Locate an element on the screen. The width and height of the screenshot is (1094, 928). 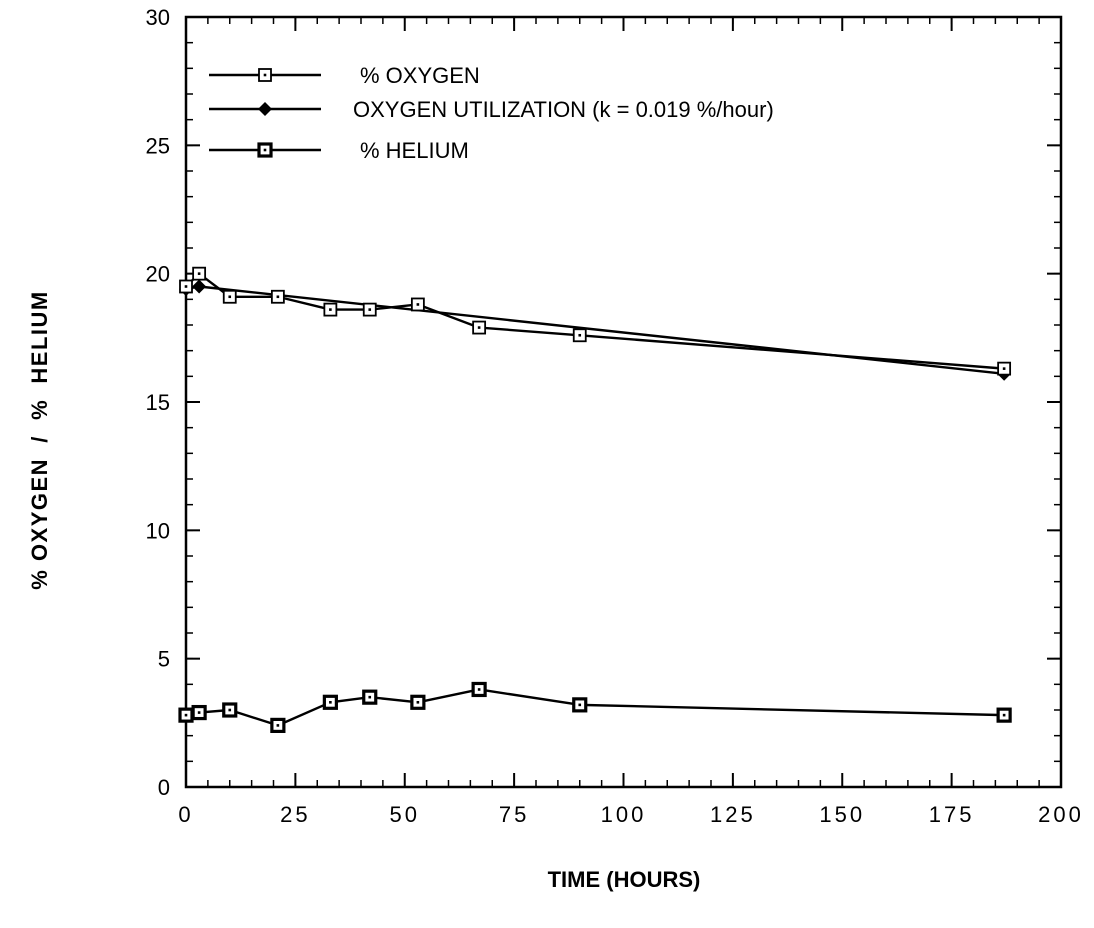
y-tick-label: 30 is located at coordinates (158, 17).